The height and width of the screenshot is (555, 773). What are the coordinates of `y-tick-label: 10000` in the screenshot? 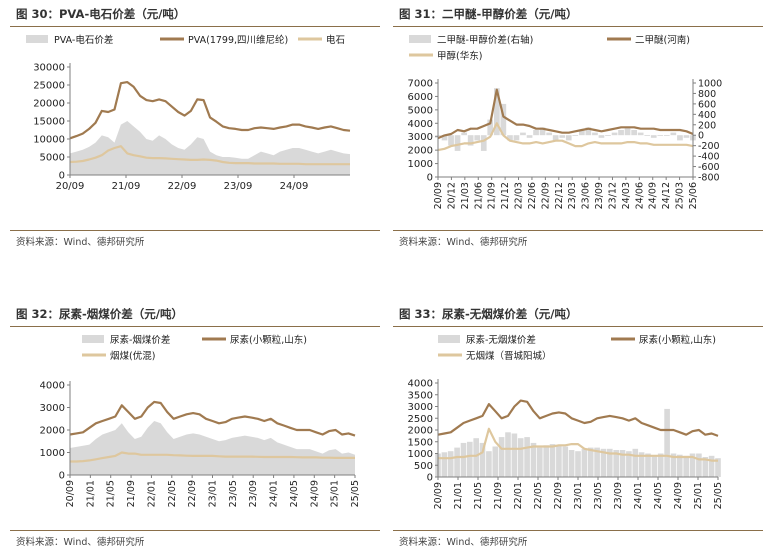 It's located at (49, 140).